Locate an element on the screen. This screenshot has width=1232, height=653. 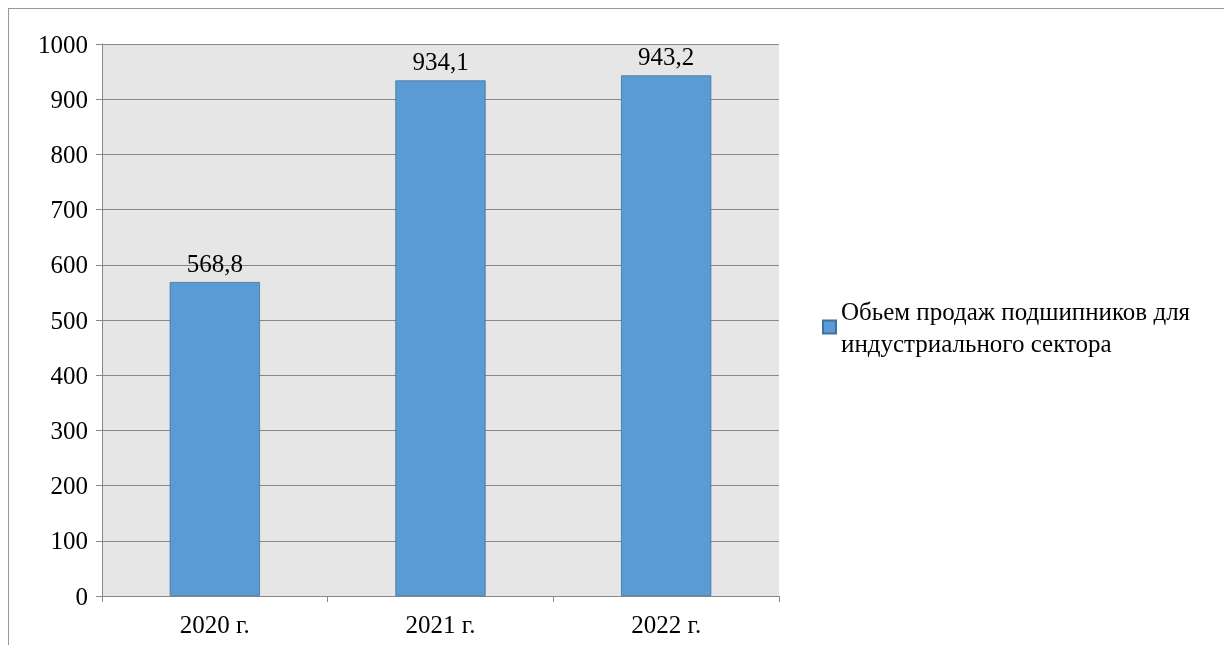
data-label: 934,1 is located at coordinates (440, 62).